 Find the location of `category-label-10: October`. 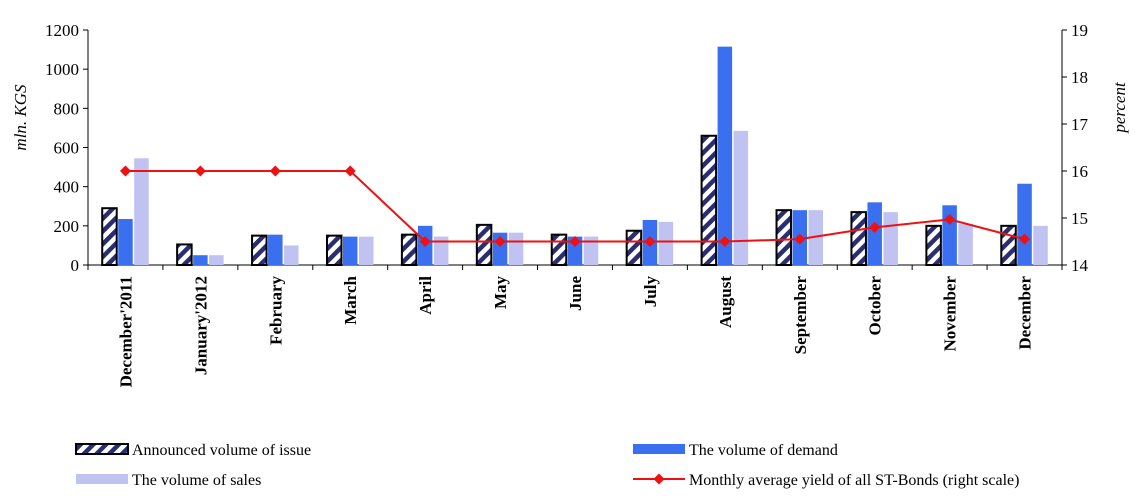

category-label-10: October is located at coordinates (875, 306).